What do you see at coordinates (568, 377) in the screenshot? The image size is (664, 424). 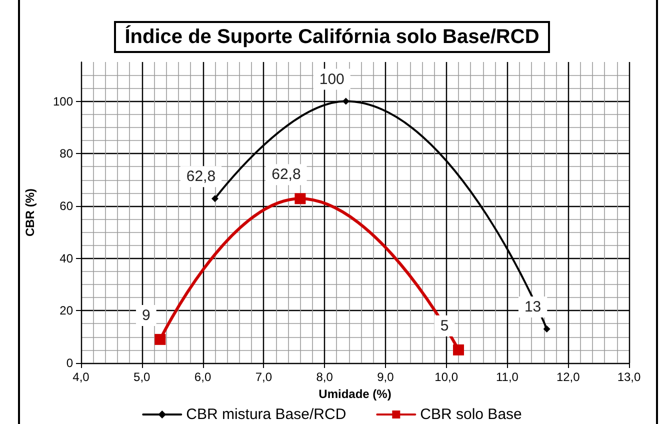 I see `x-tick-label: 12,0` at bounding box center [568, 377].